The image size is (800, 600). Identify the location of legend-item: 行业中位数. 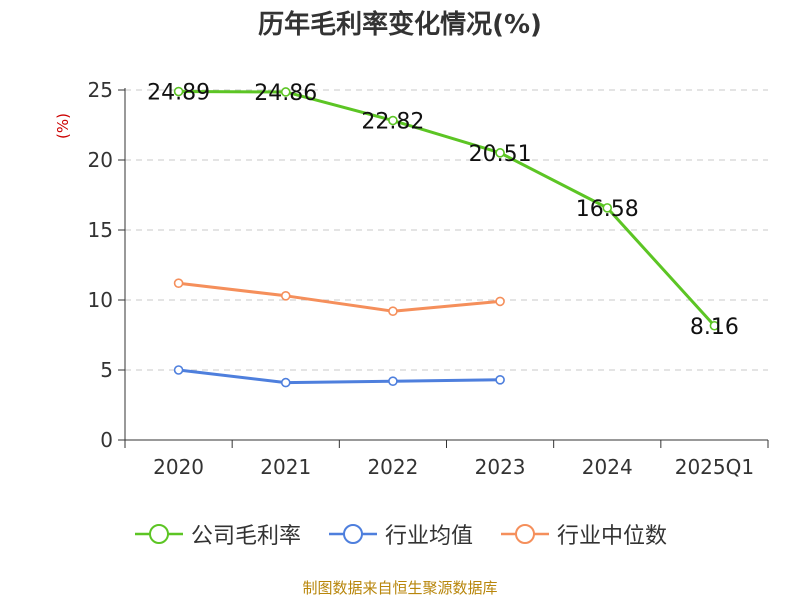
(583, 534).